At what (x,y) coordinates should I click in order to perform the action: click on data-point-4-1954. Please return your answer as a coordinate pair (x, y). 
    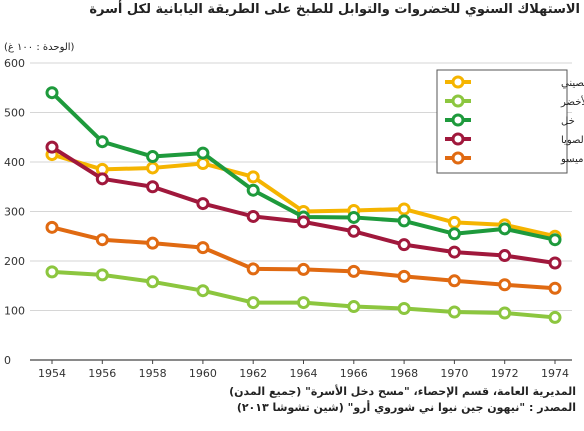
    Looking at the image, I should click on (52, 147).